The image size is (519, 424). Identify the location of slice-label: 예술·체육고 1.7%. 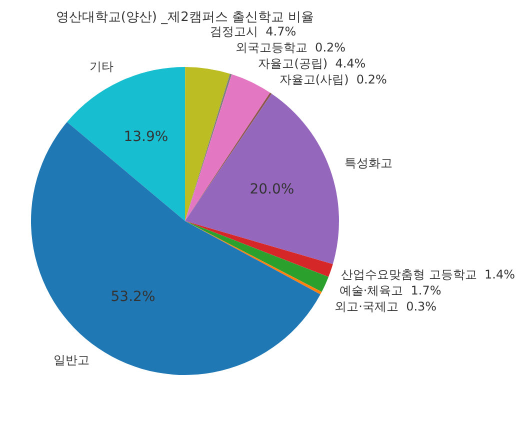
(390, 291).